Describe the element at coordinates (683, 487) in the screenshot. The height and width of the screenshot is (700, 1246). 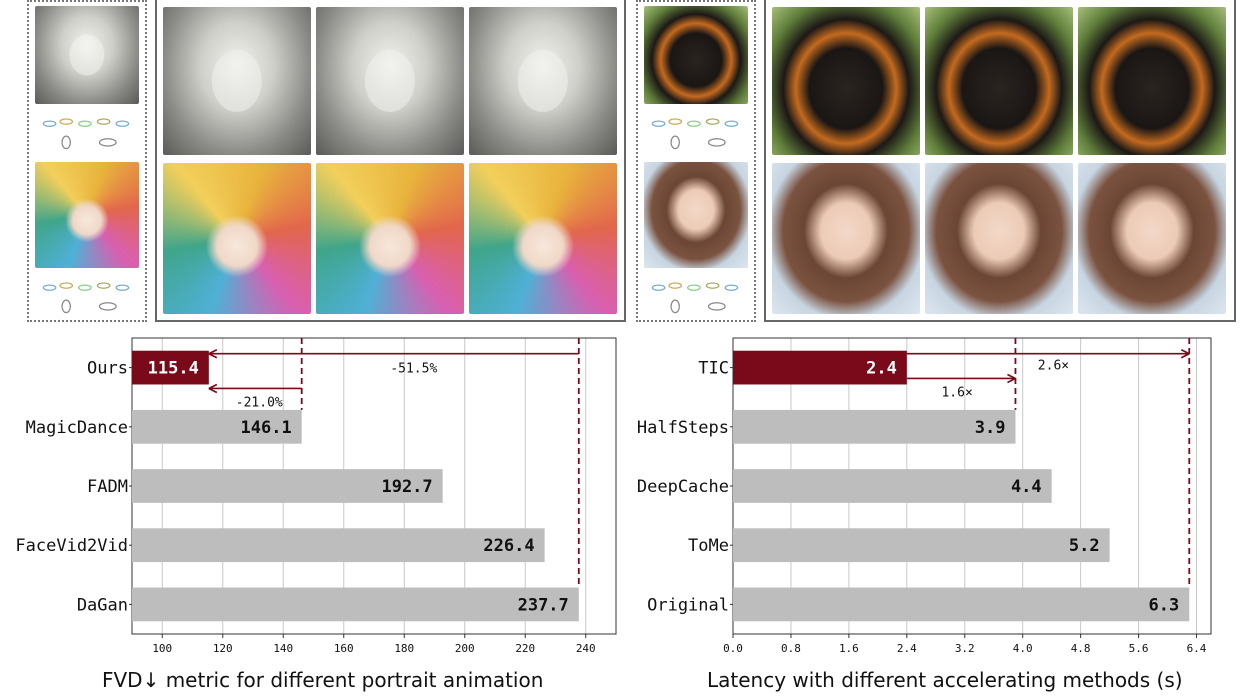
I see `category-label: DeepCache` at that location.